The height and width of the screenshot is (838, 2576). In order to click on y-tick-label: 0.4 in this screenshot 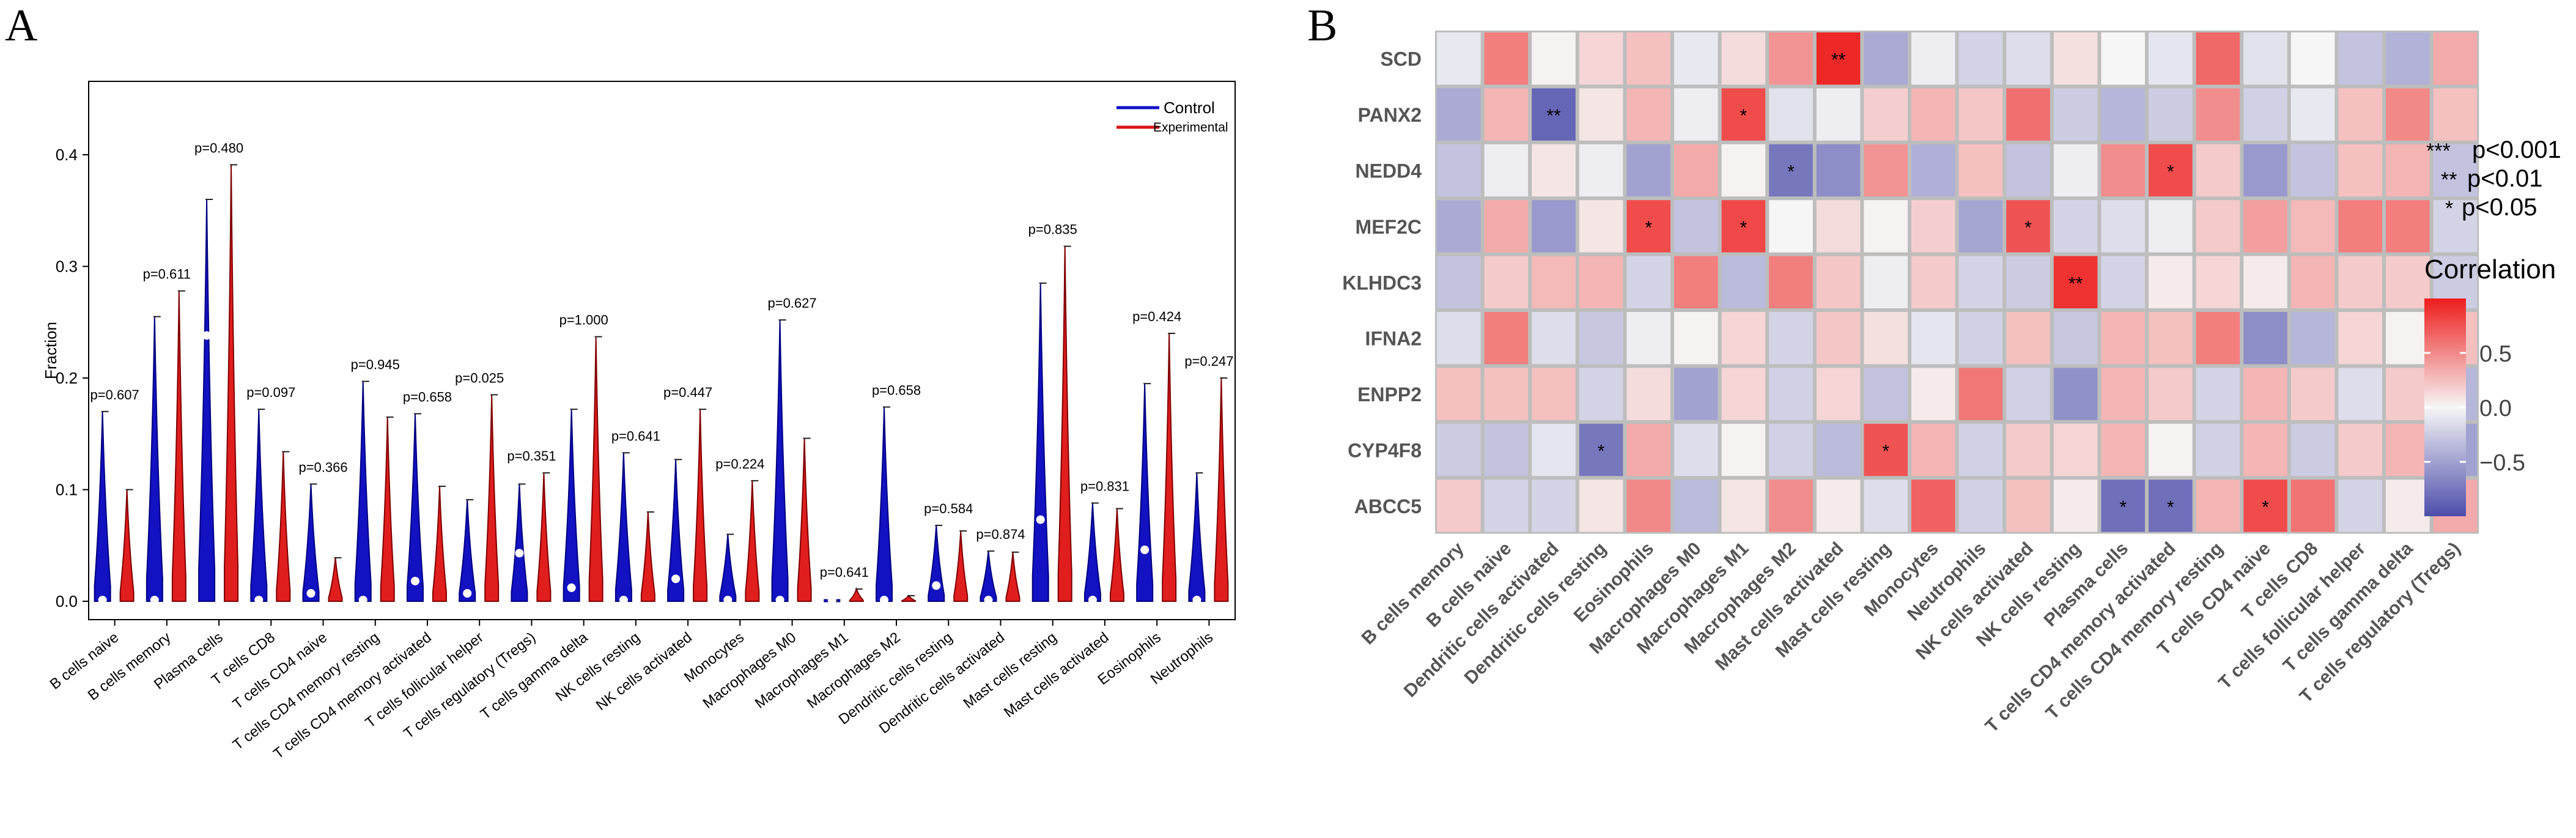, I will do `click(67, 155)`.